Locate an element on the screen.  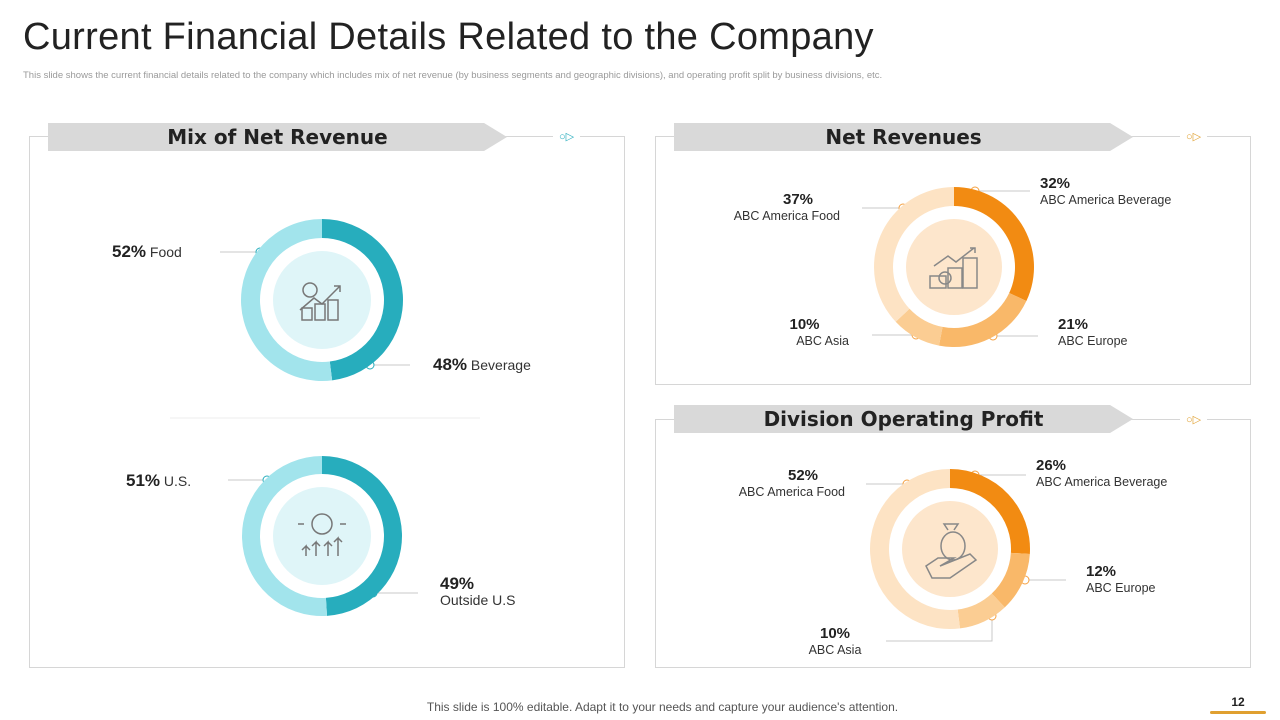
donut-segment-food is located at coordinates (287, 300).